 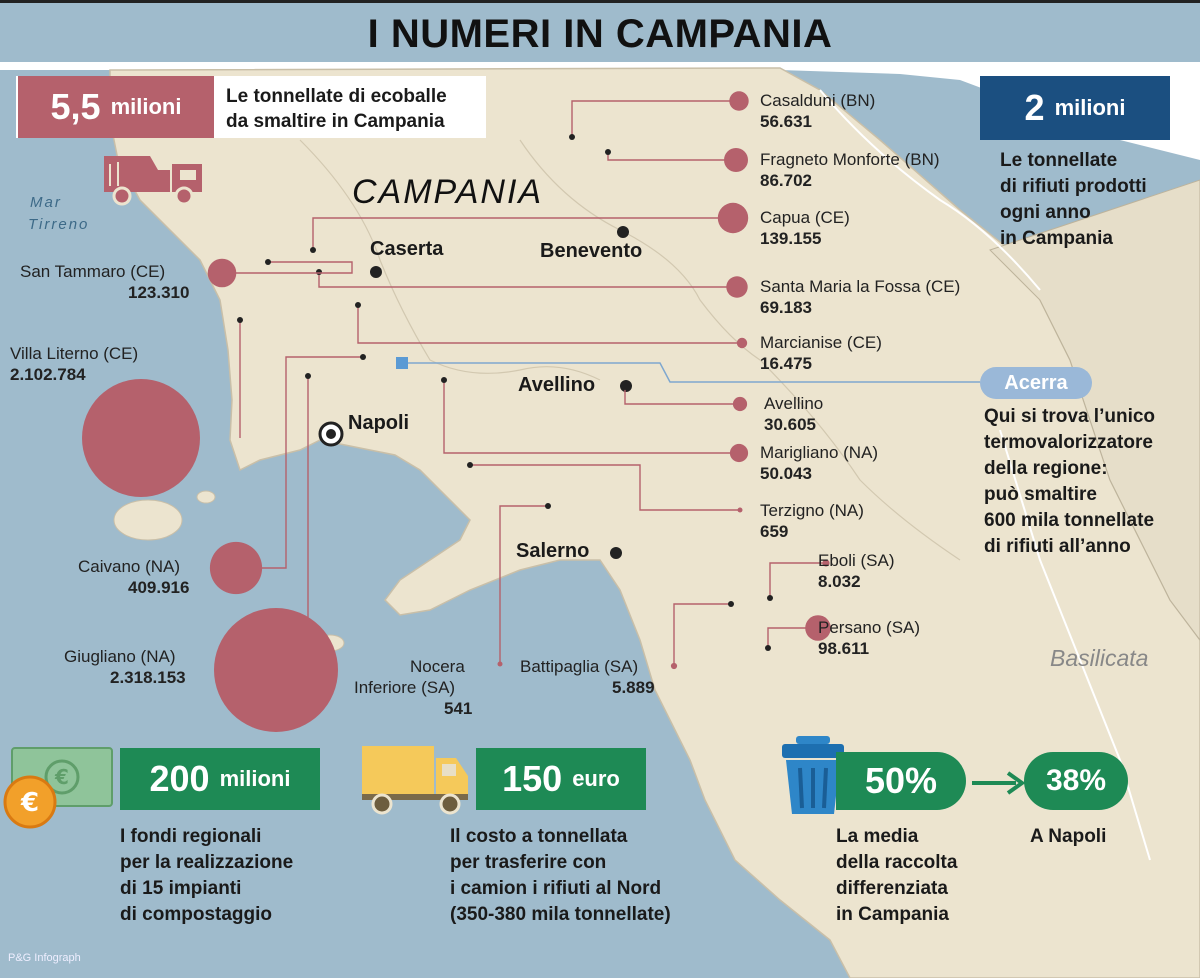 What do you see at coordinates (850, 159) in the screenshot?
I see `site-name: Fragneto Monforte (BN)` at bounding box center [850, 159].